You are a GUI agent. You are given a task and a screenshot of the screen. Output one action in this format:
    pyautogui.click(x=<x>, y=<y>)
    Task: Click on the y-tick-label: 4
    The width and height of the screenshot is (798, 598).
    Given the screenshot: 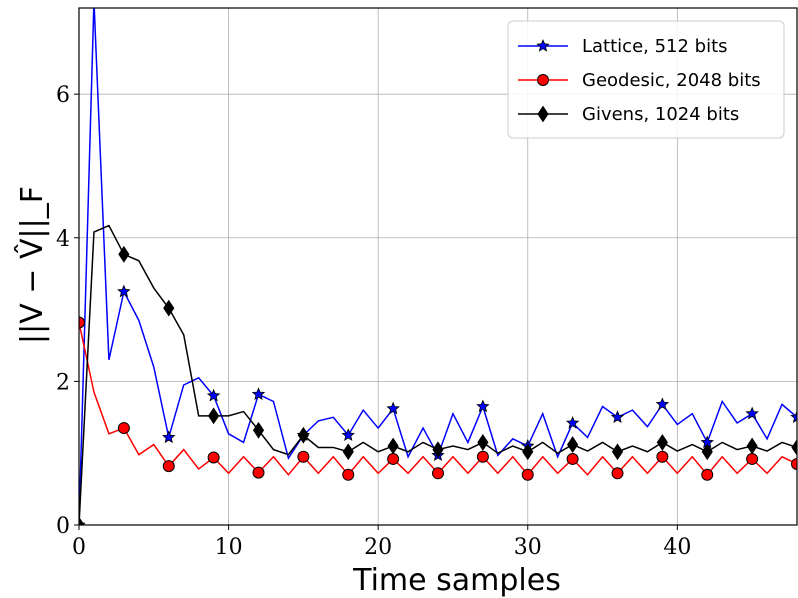 What is the action you would take?
    pyautogui.click(x=63, y=239)
    